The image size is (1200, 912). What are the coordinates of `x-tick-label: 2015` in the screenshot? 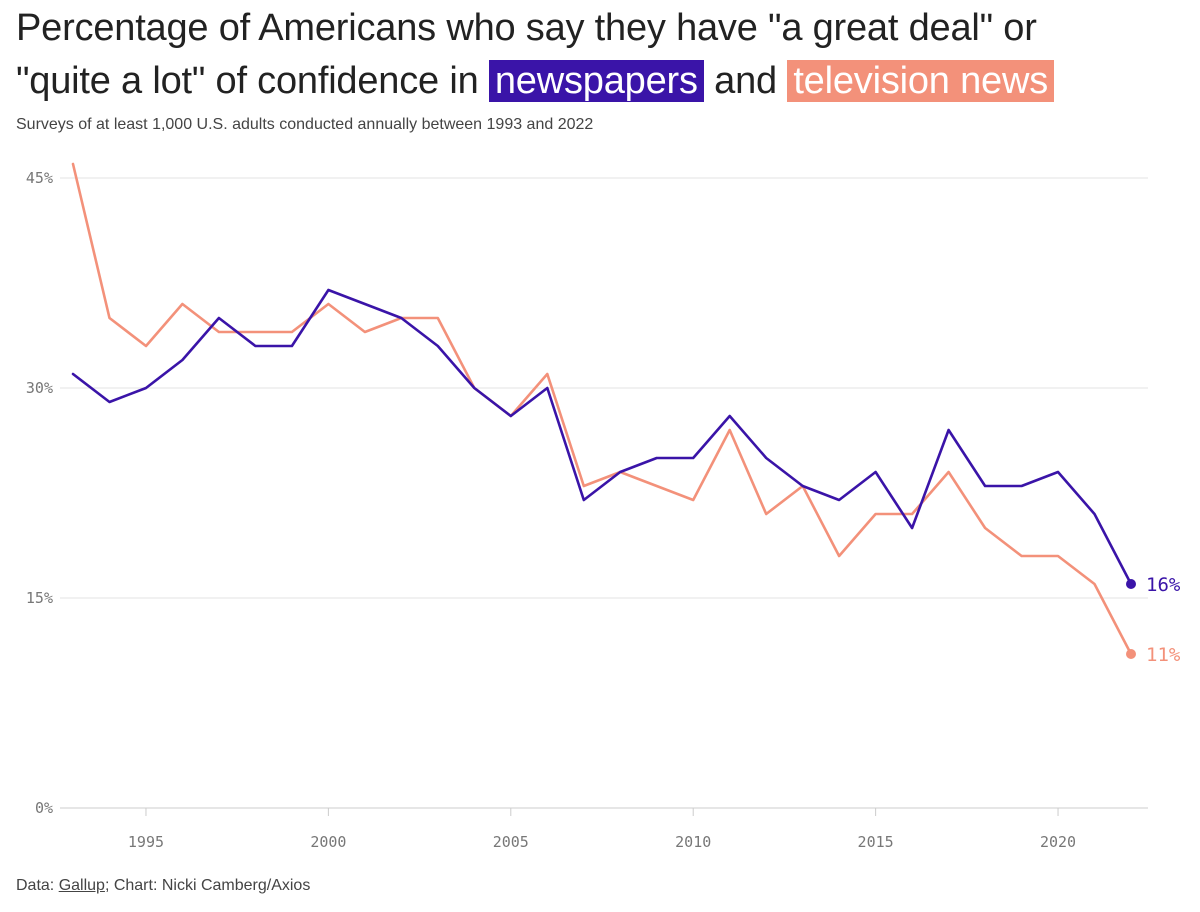 It's located at (876, 842).